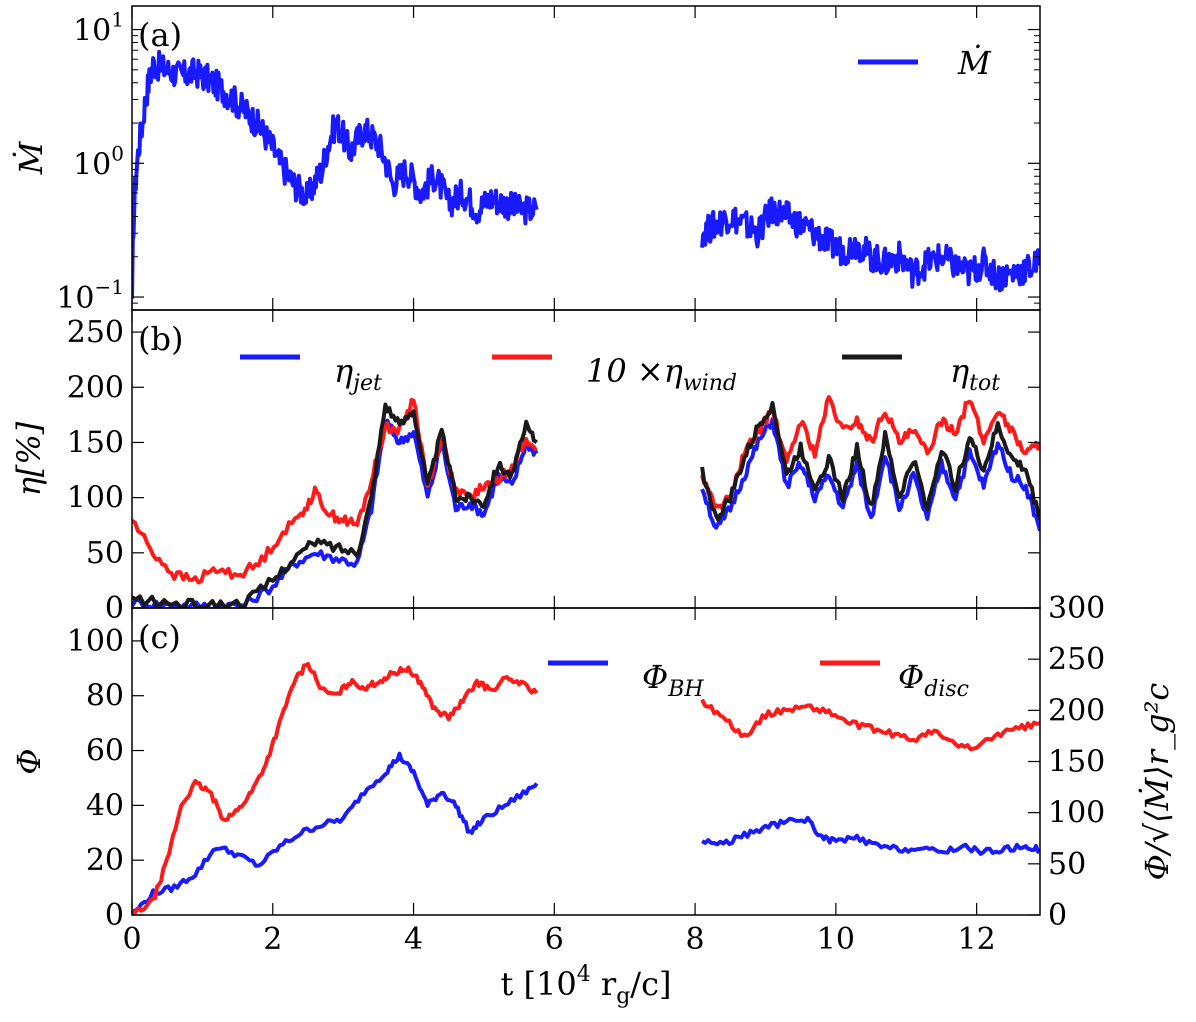  I want to click on series-line--disc-0, so click(335, 788).